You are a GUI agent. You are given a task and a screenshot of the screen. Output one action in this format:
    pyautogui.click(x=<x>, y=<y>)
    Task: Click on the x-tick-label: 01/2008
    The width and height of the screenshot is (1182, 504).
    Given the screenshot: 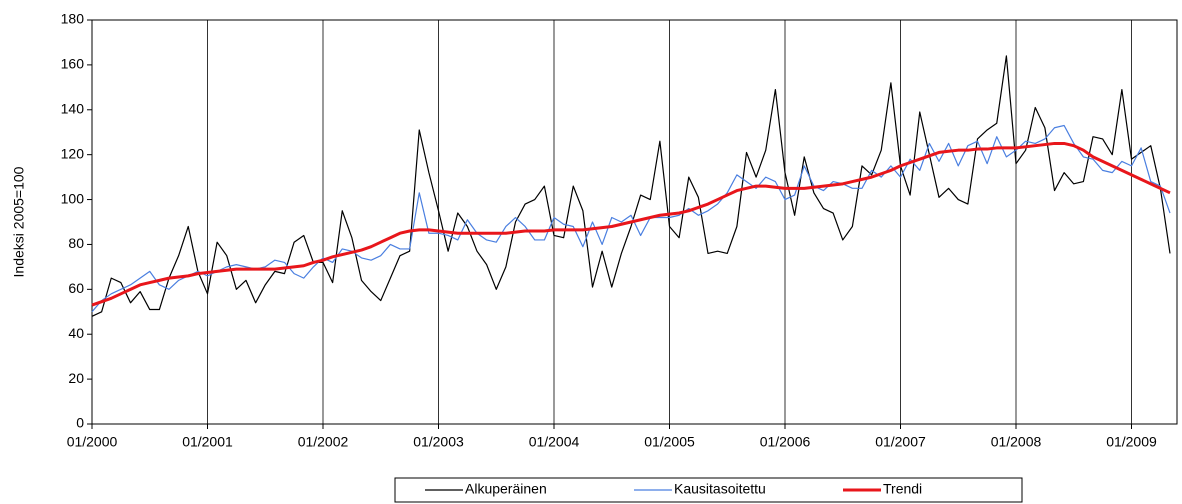 What is the action you would take?
    pyautogui.click(x=1016, y=442)
    